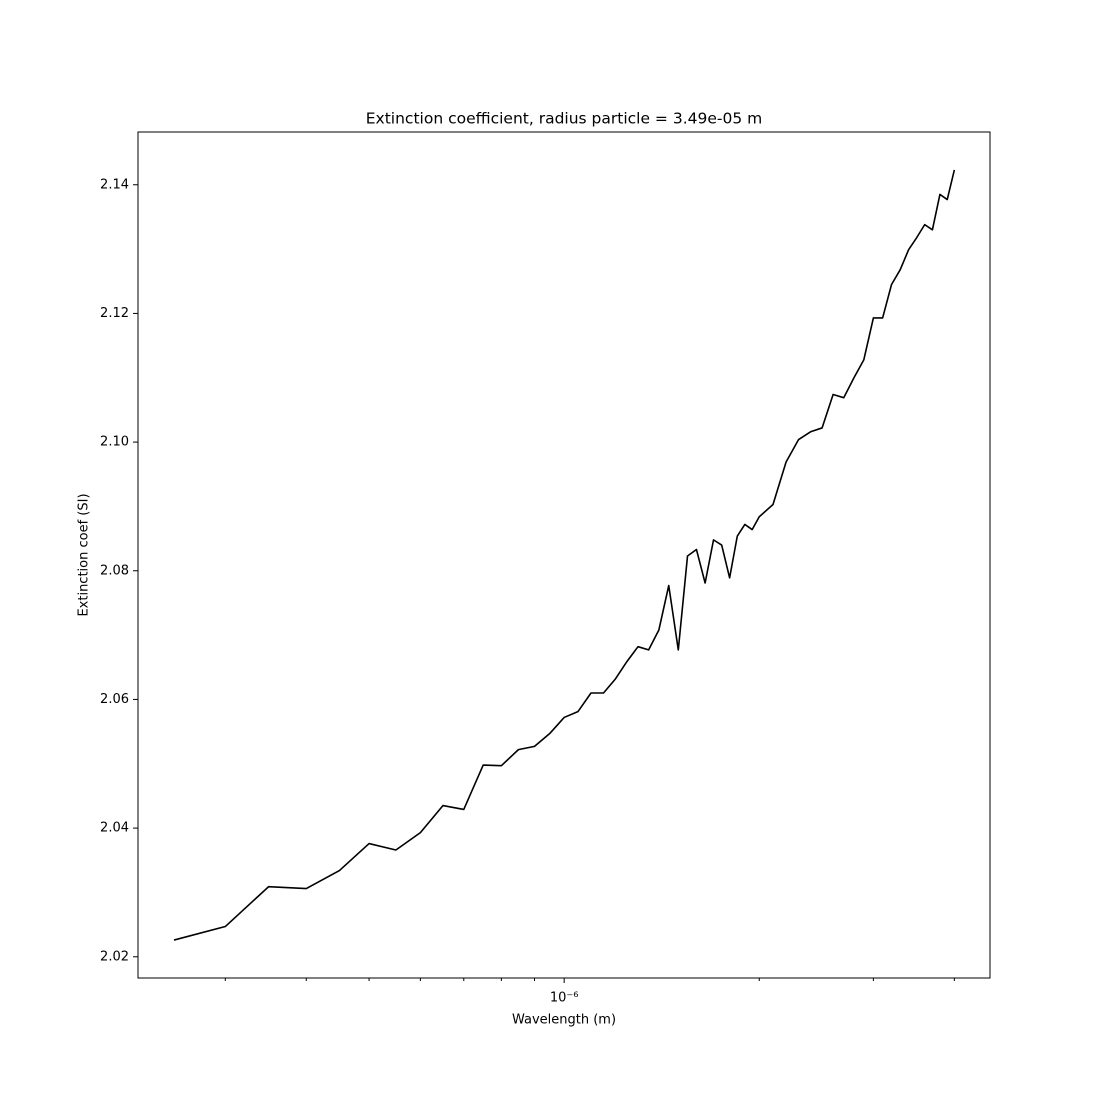  I want to click on y-tick-label: 2.12, so click(114, 313).